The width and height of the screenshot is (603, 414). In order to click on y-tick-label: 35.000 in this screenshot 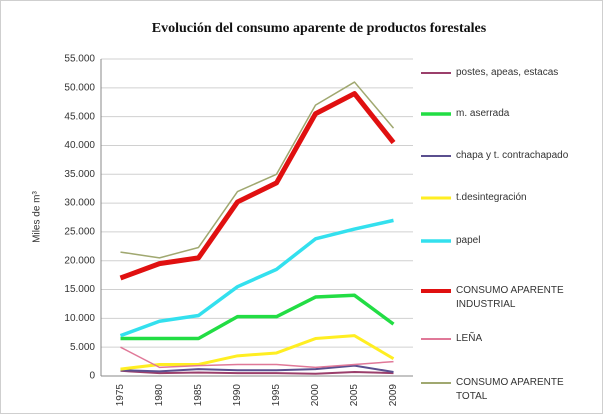, I will do `click(79, 174)`.